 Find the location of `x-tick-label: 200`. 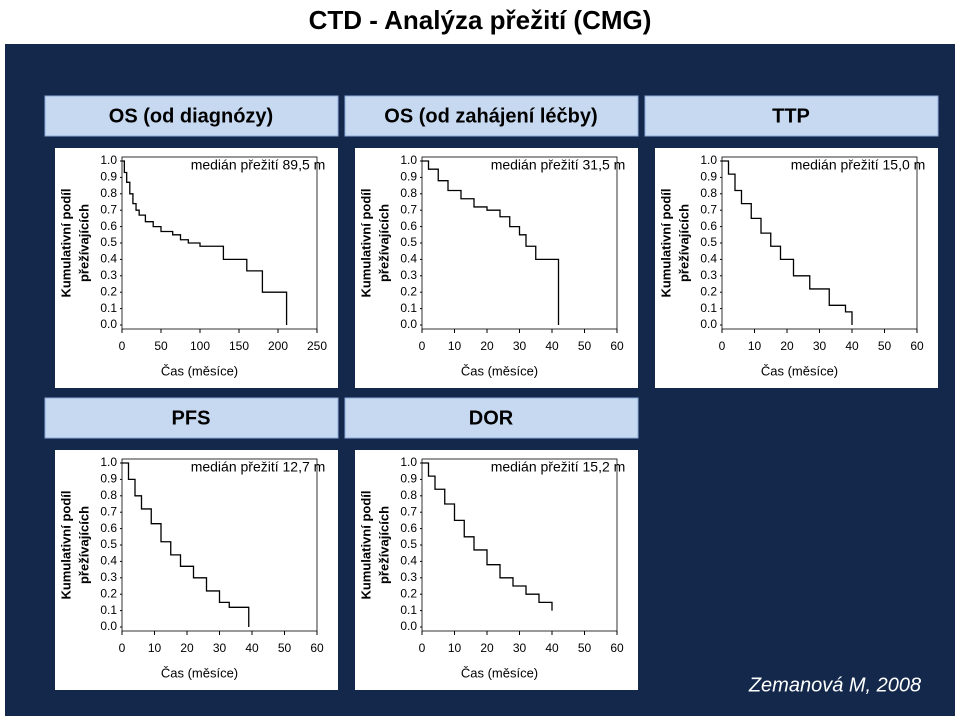

x-tick-label: 200 is located at coordinates (278, 346).